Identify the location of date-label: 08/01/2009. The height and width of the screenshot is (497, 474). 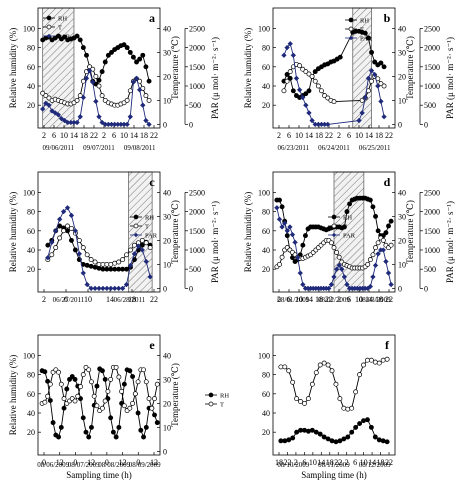
(293, 300).